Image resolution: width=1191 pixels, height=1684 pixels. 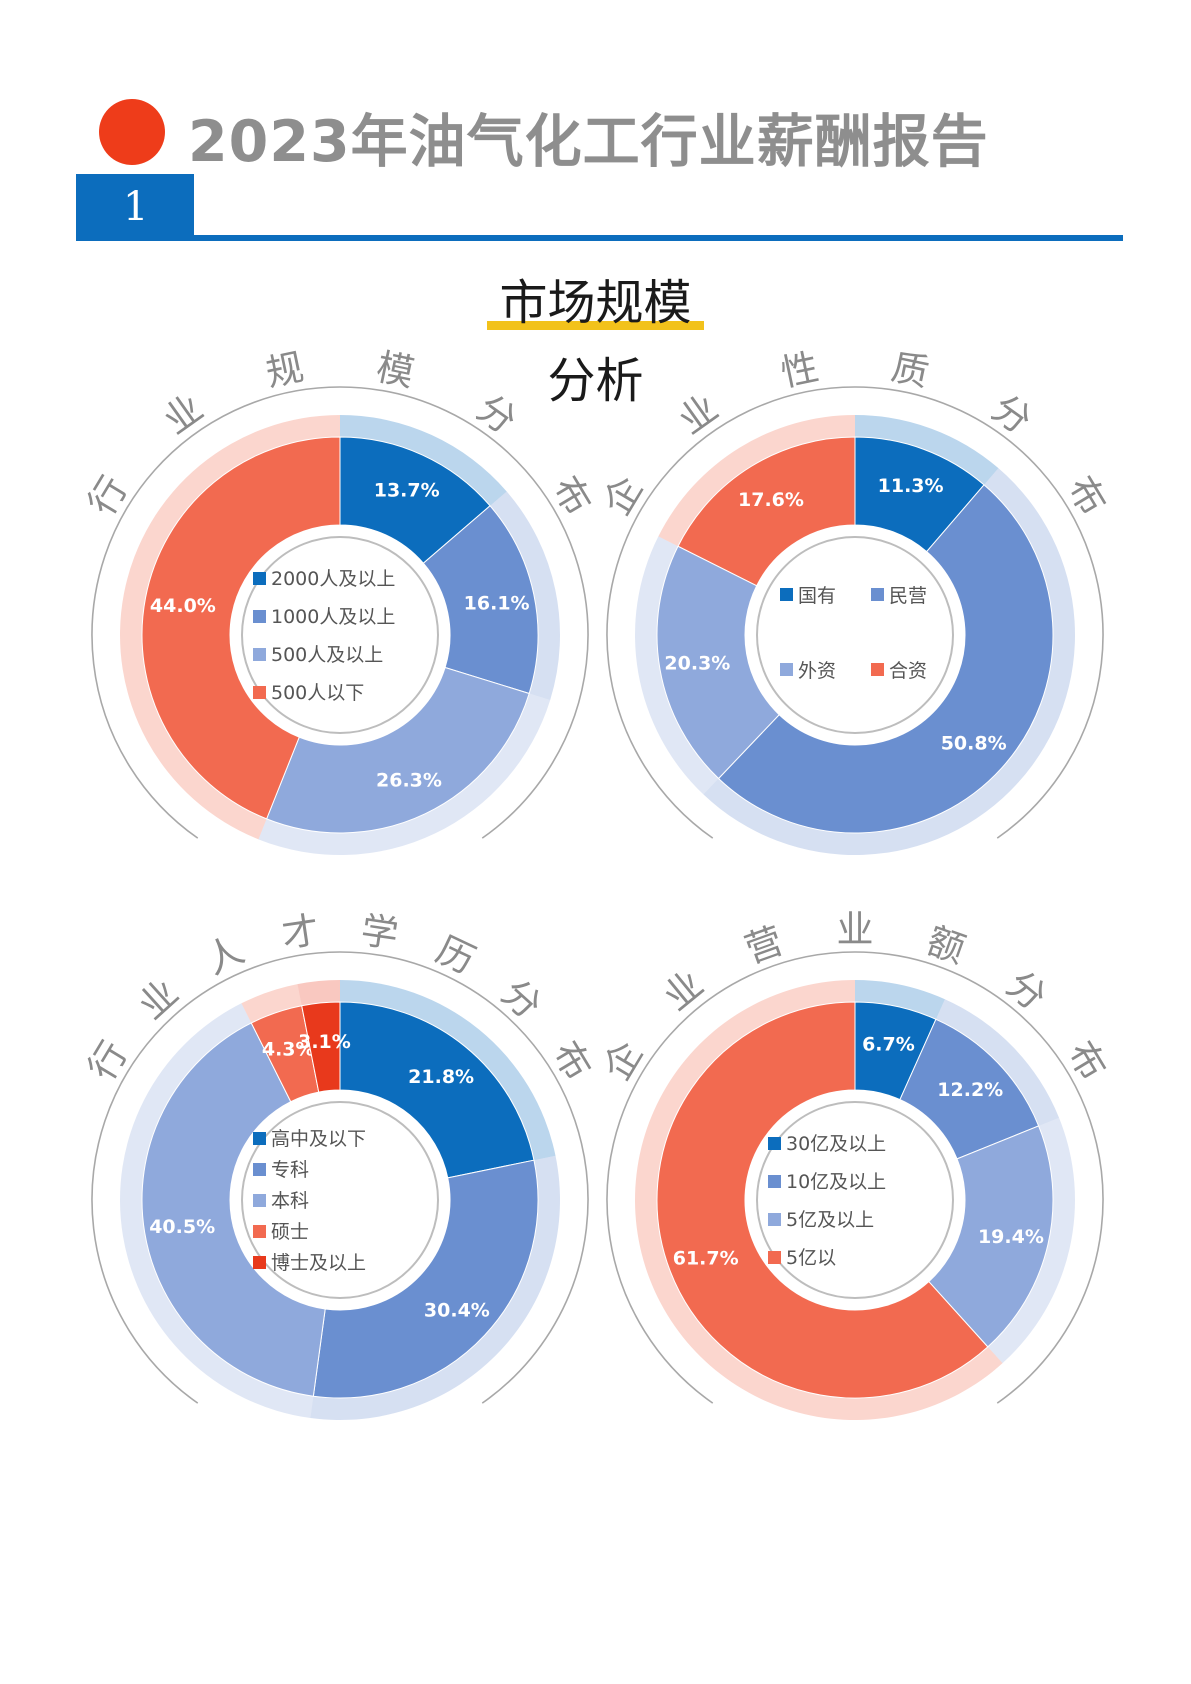 I want to click on data-label: 40.5%, so click(x=182, y=1227).